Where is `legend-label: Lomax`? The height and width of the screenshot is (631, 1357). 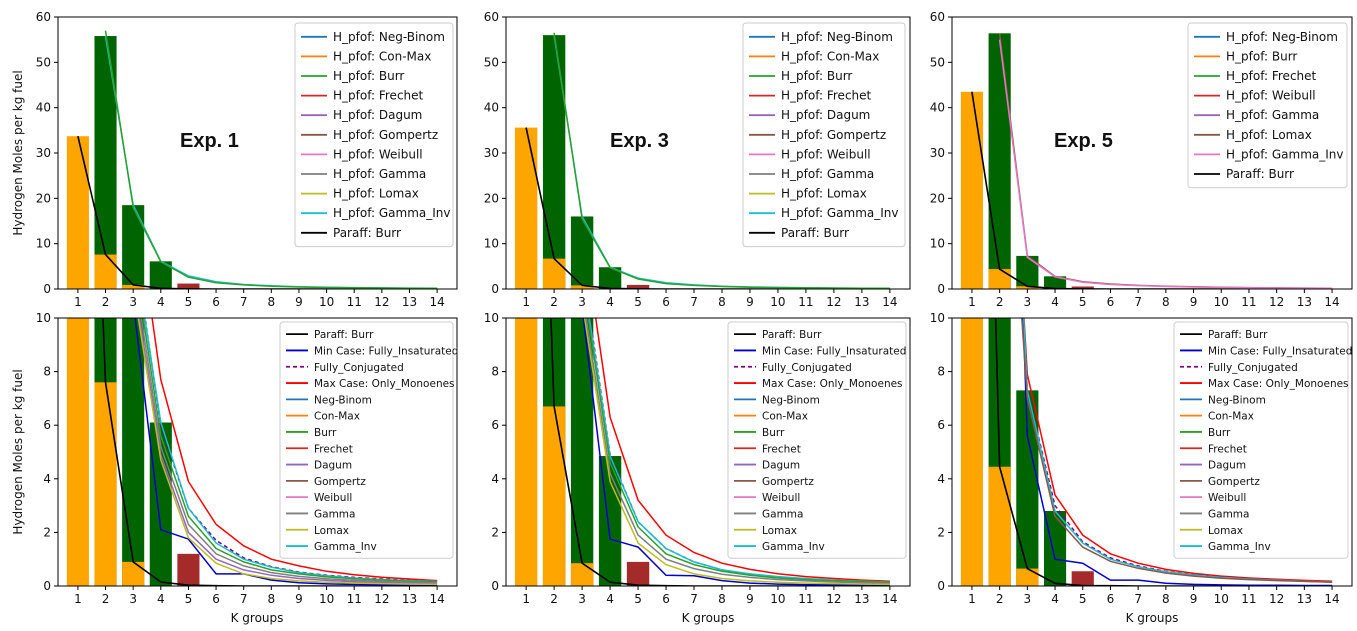
legend-label: Lomax is located at coordinates (1225, 531).